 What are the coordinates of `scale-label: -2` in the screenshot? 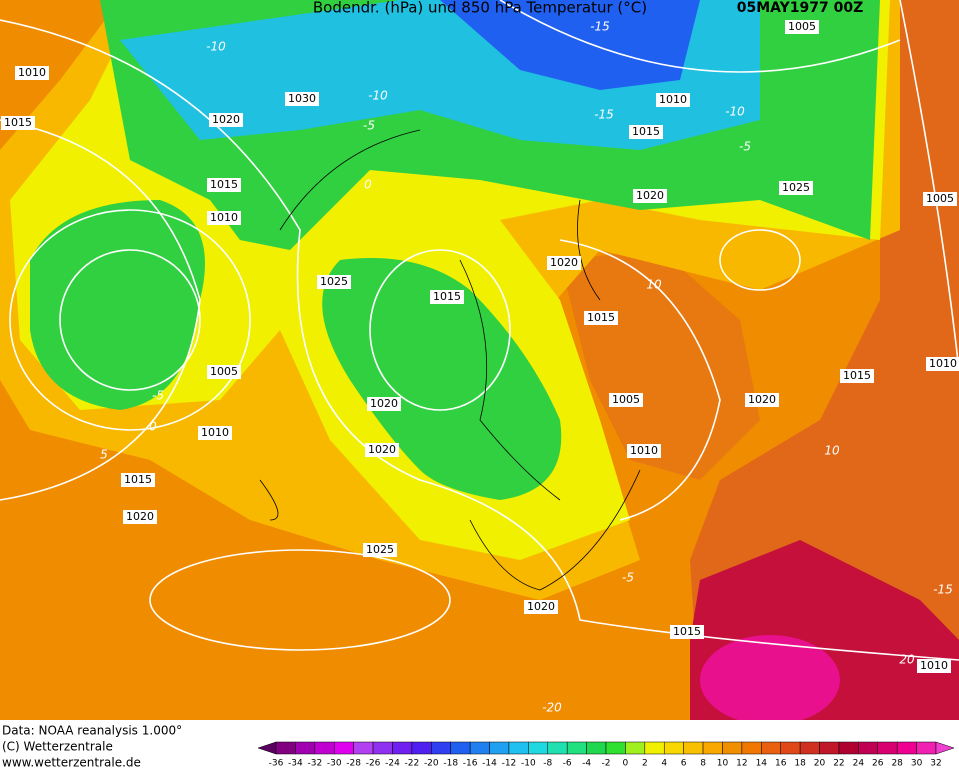 It's located at (606, 764).